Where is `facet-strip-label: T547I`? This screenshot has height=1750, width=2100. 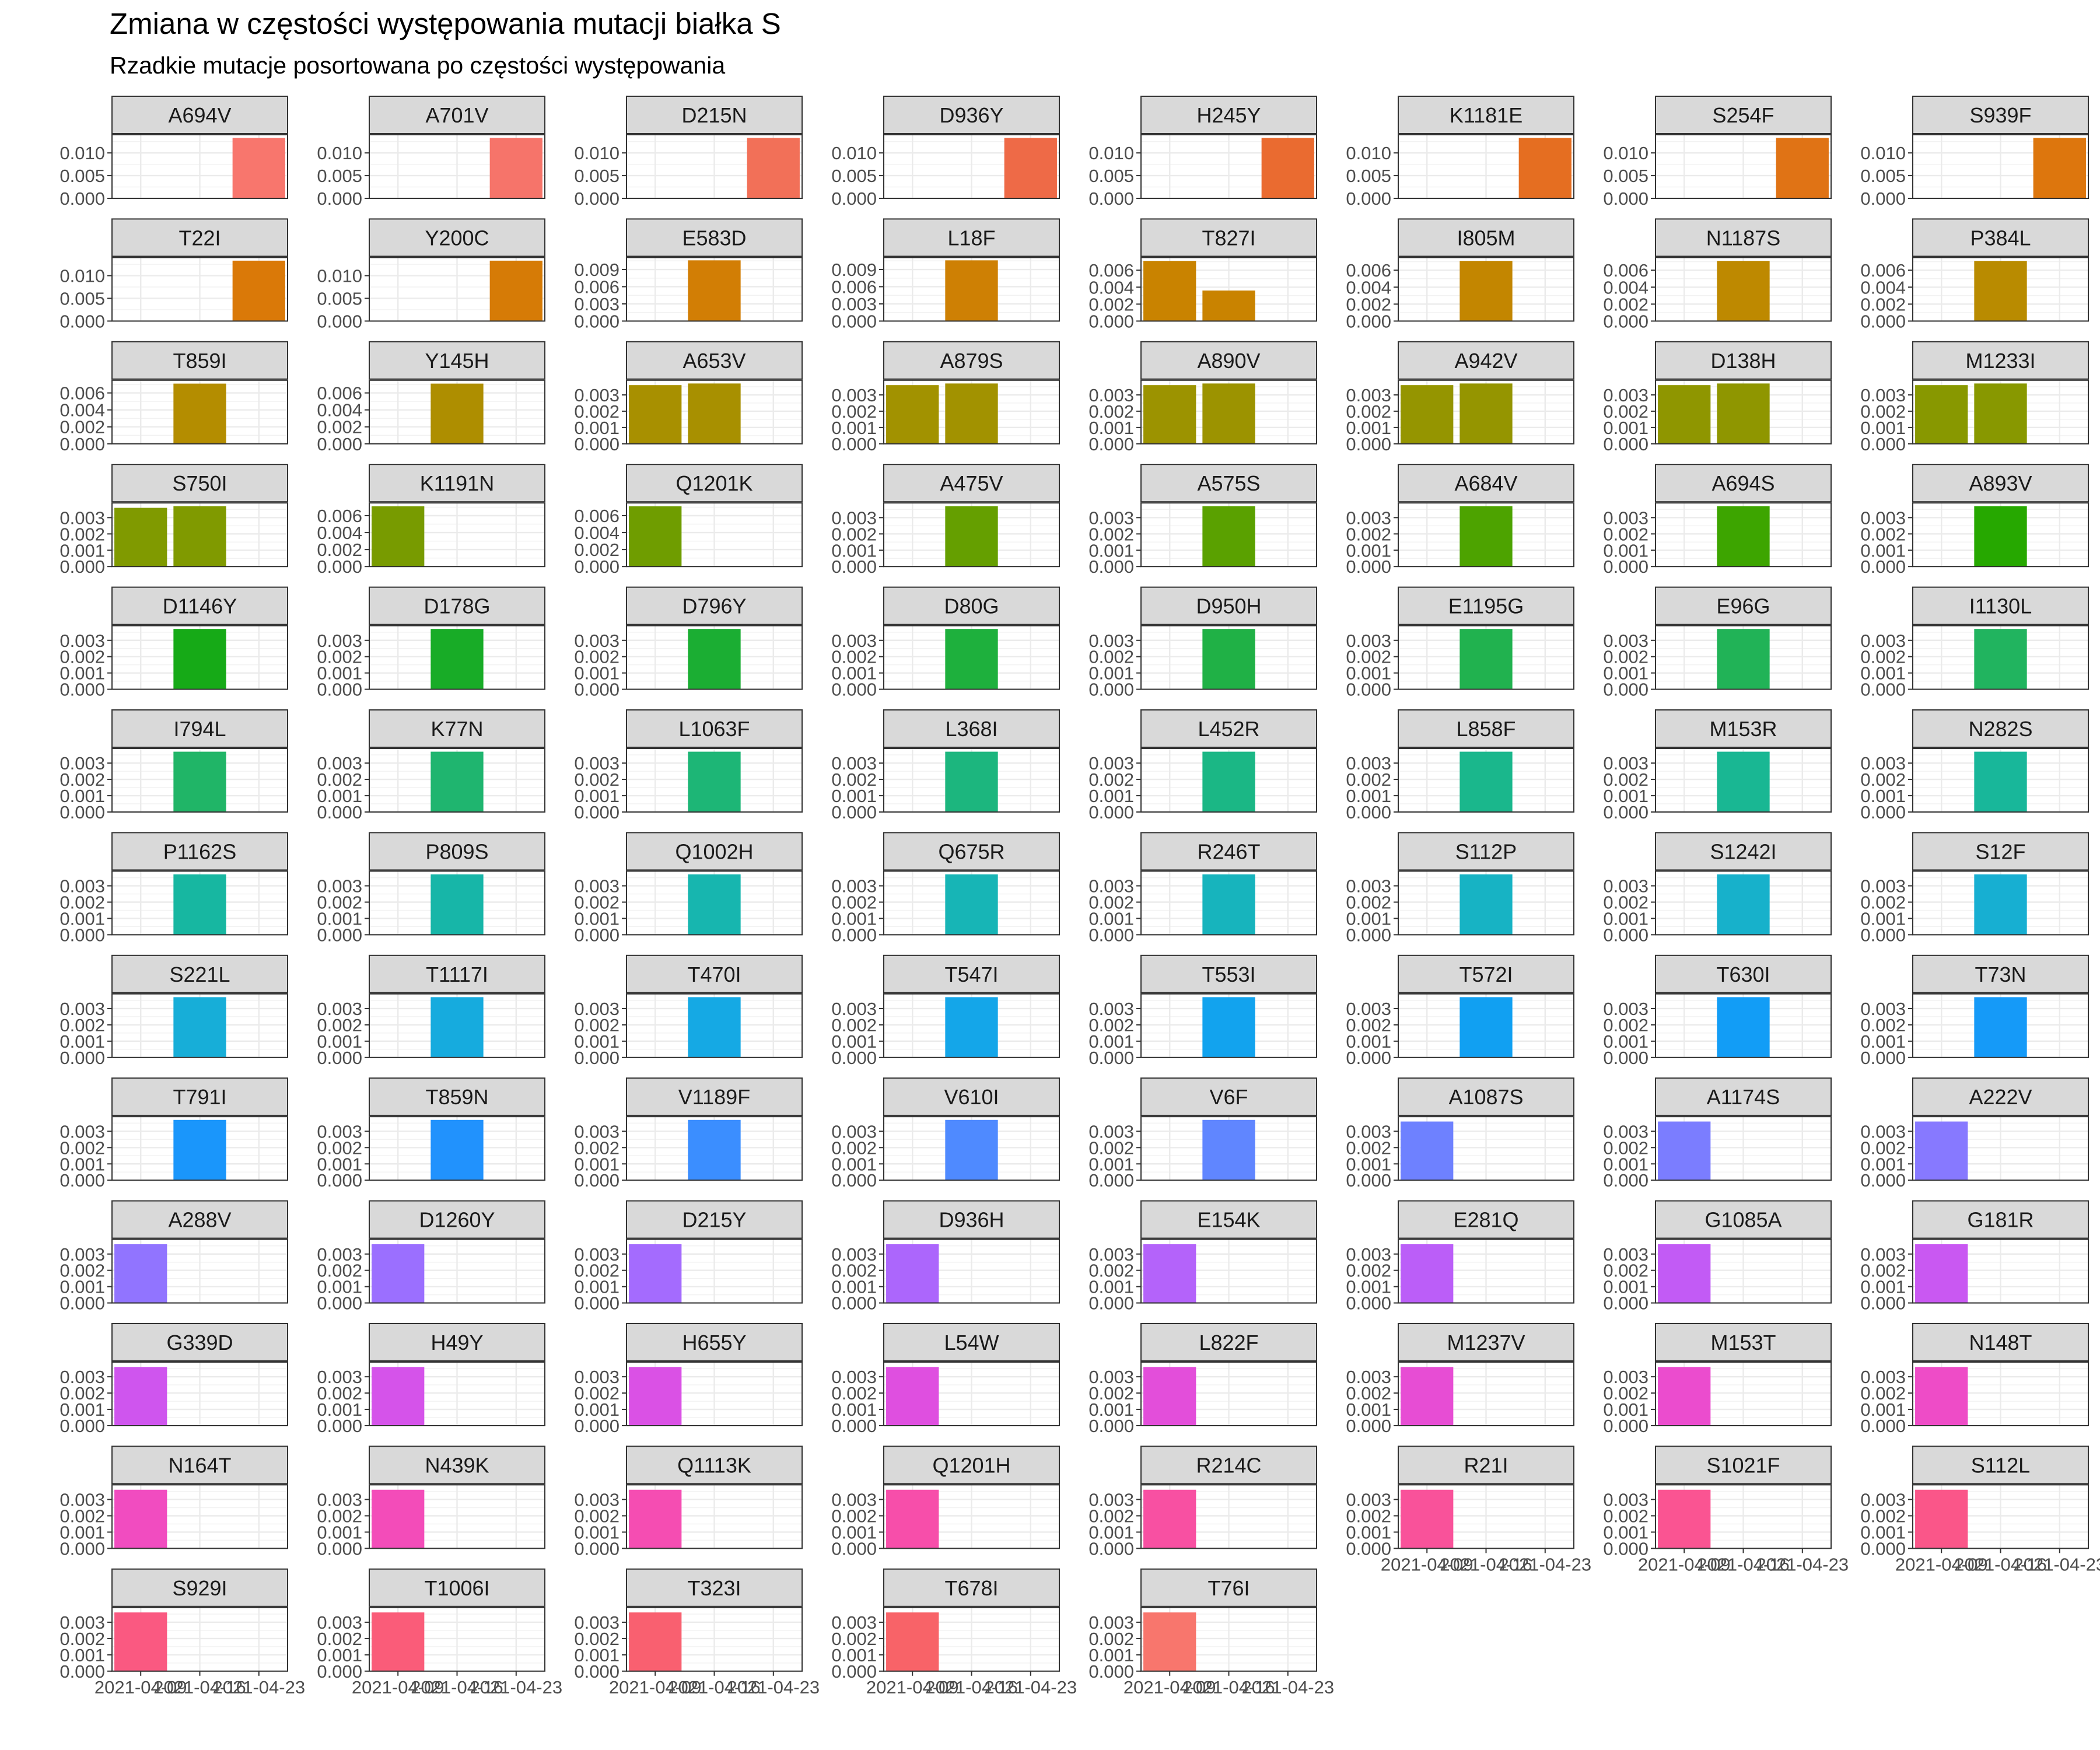
facet-strip-label: T547I is located at coordinates (971, 974).